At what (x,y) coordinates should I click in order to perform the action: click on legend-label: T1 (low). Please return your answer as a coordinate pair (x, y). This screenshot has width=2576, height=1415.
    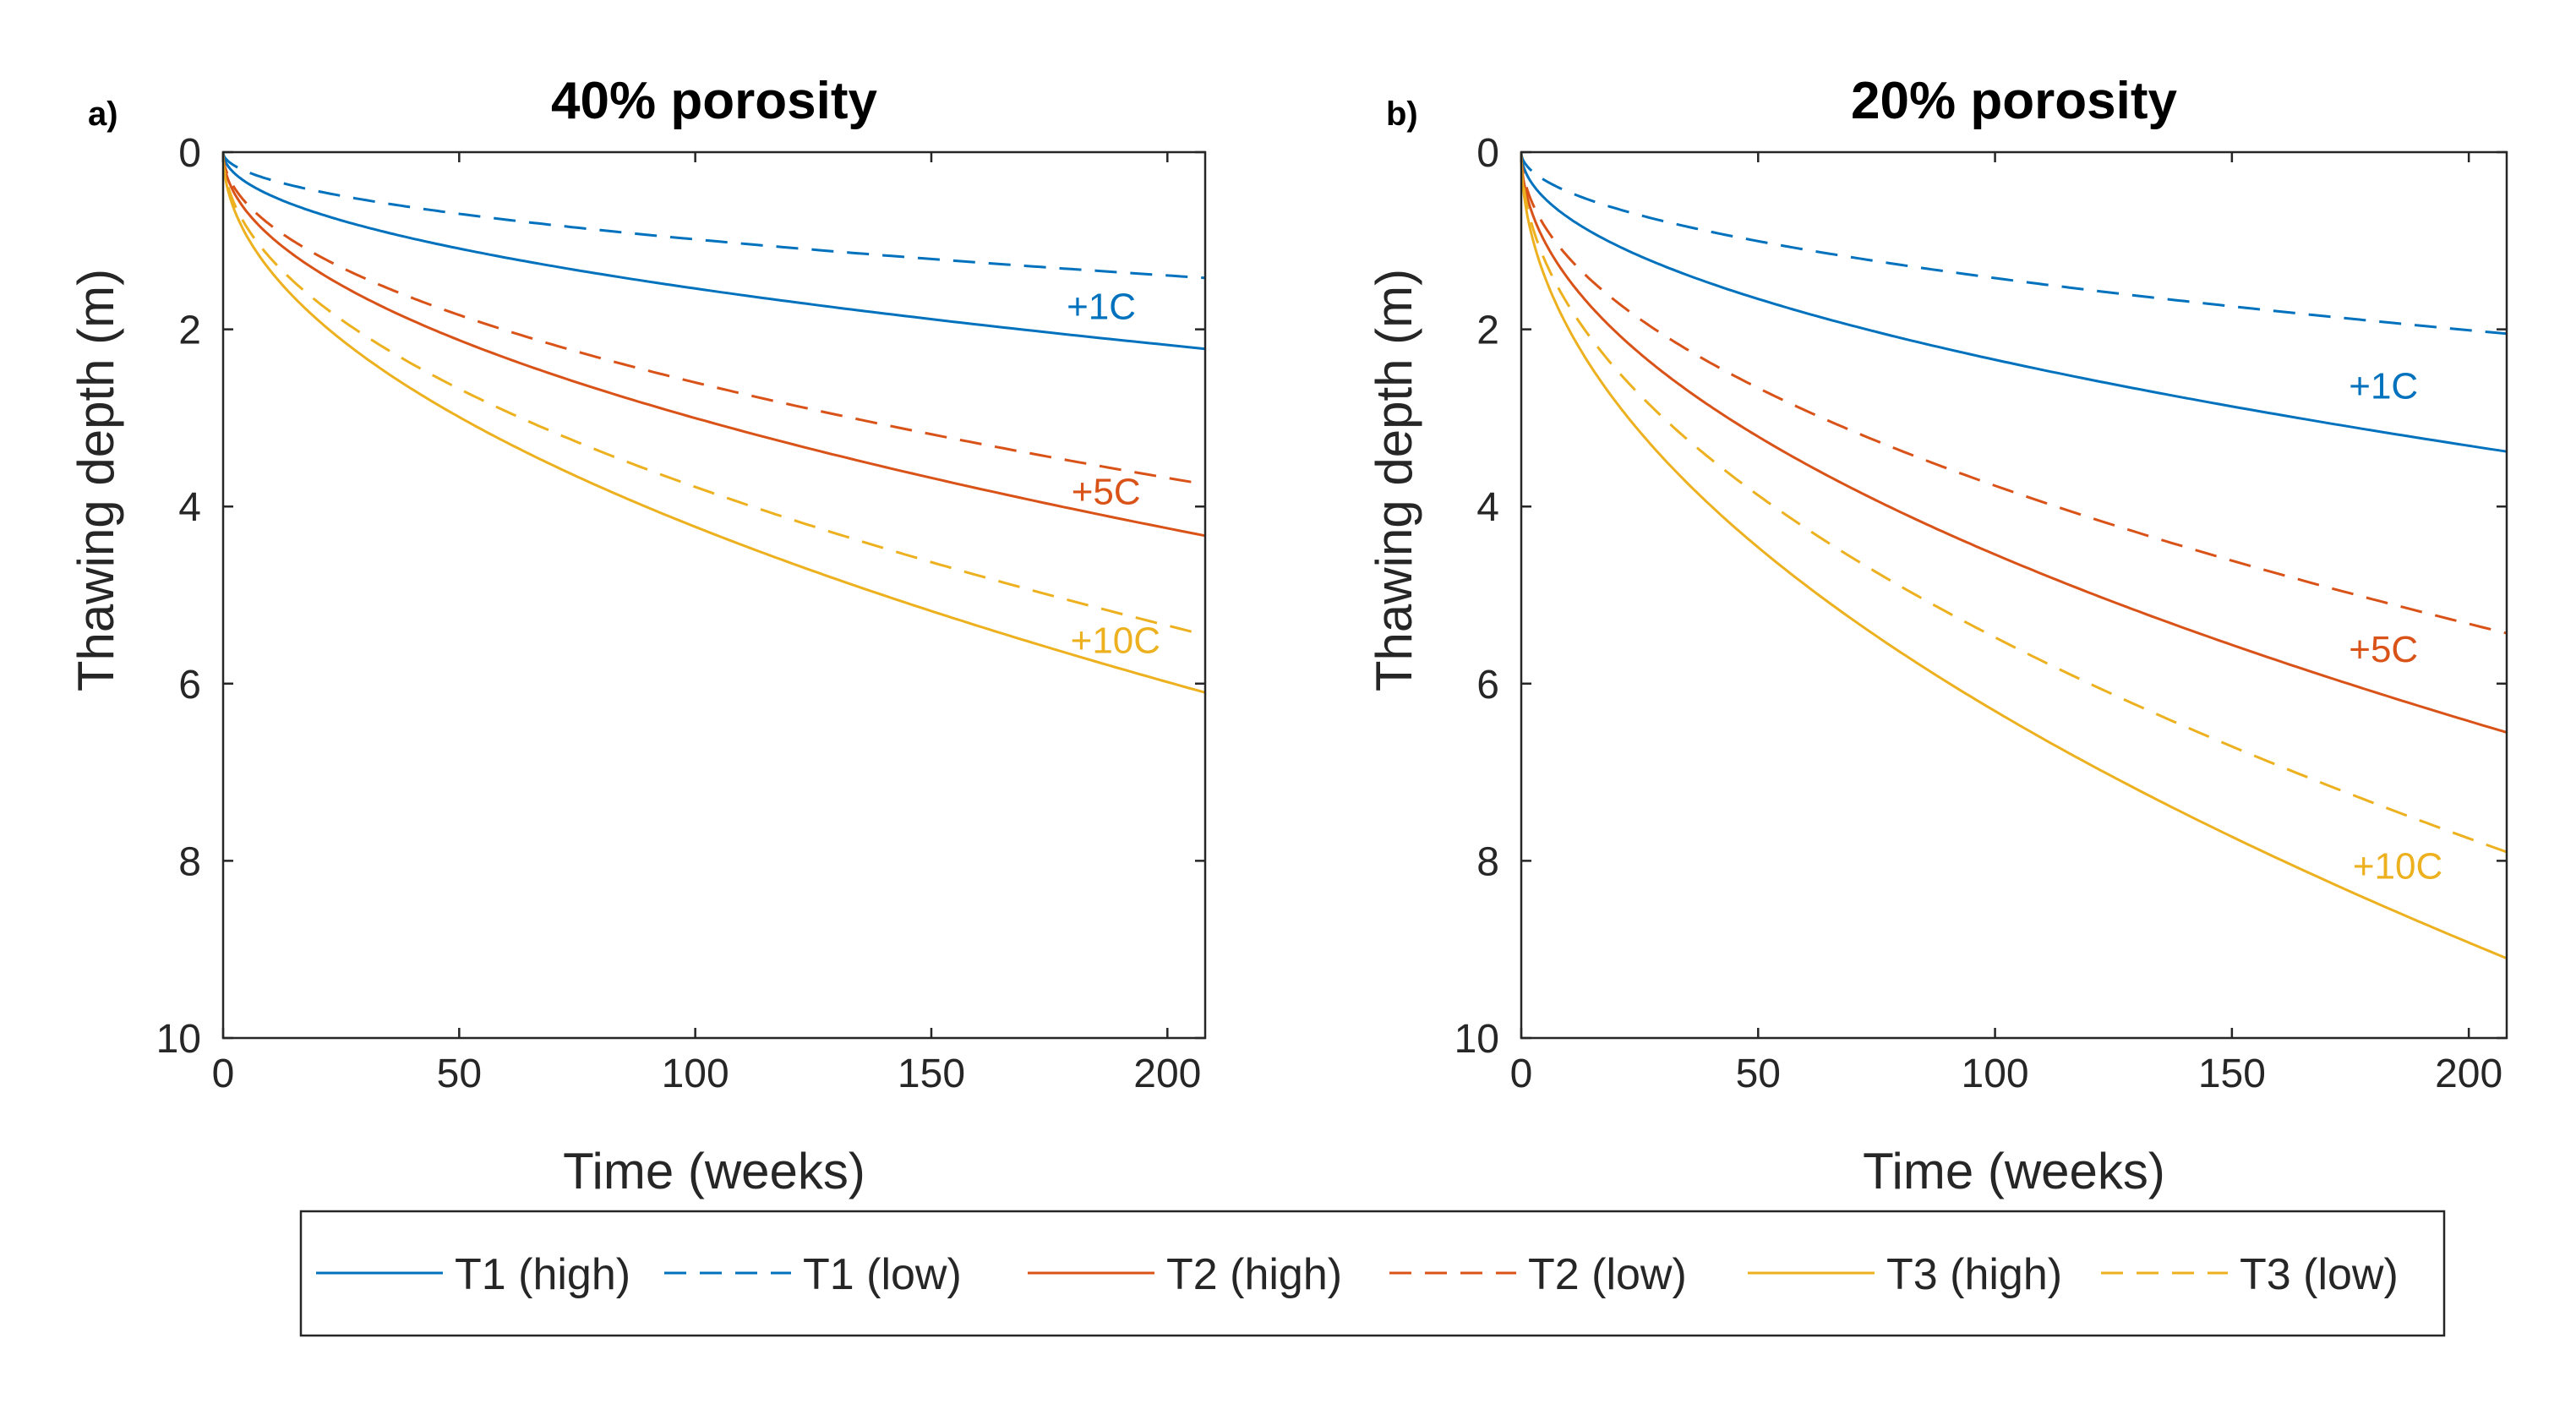
    Looking at the image, I should click on (882, 1274).